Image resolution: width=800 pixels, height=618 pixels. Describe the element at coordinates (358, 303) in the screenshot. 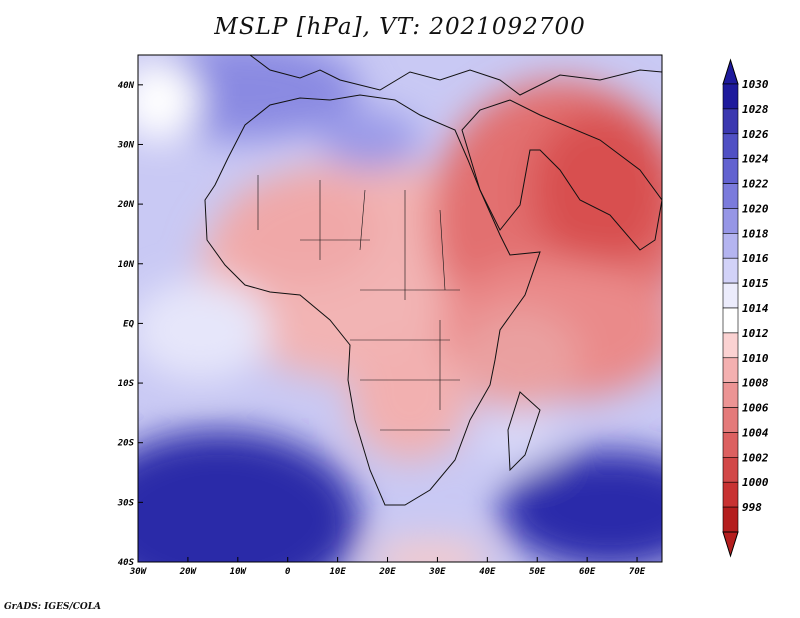

I see `country-borders` at that location.